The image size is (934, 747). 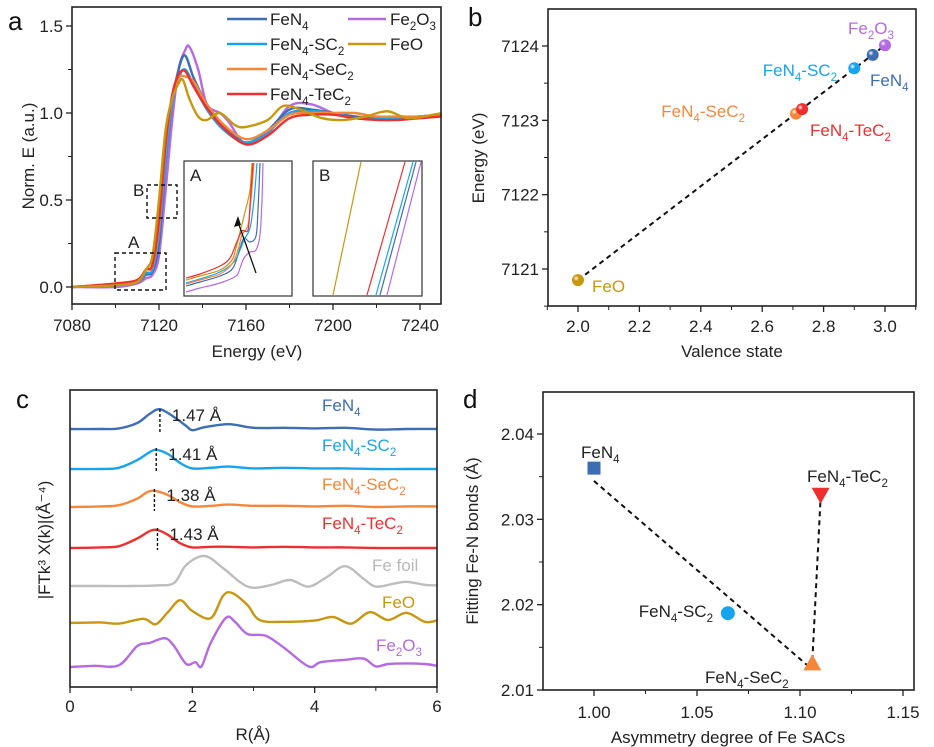 I want to click on inset-b: B, so click(x=367, y=228).